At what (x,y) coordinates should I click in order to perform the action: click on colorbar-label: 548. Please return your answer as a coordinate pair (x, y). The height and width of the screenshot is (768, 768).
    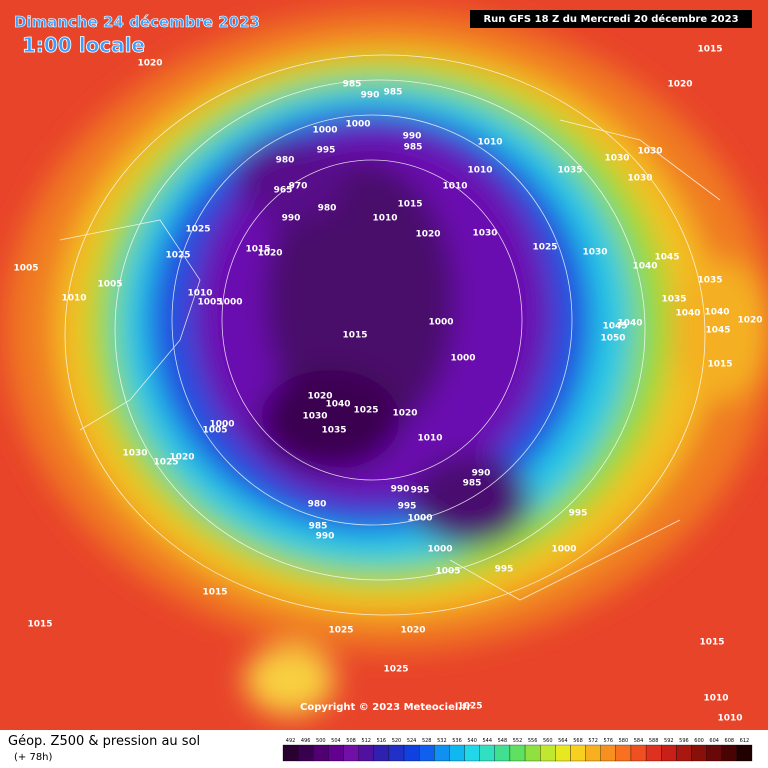
    Looking at the image, I should click on (503, 741).